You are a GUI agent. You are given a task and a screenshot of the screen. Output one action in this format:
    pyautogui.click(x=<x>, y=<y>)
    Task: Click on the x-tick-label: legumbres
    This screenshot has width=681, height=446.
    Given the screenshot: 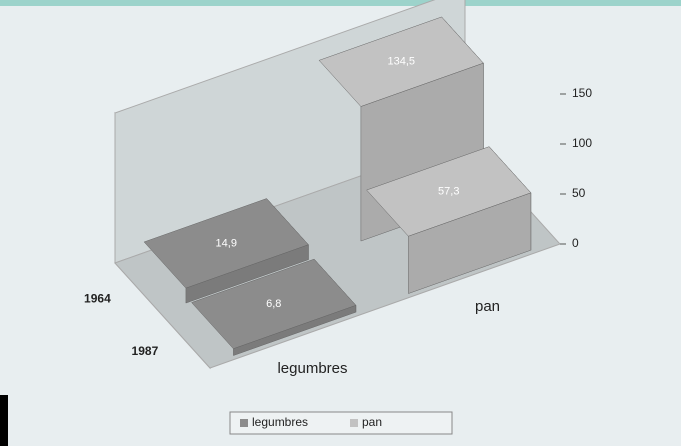 What is the action you would take?
    pyautogui.click(x=312, y=368)
    